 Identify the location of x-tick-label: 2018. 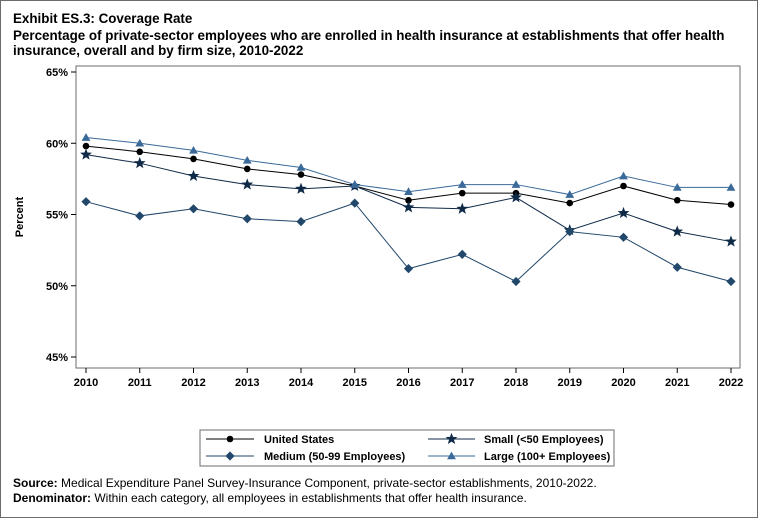
(516, 383).